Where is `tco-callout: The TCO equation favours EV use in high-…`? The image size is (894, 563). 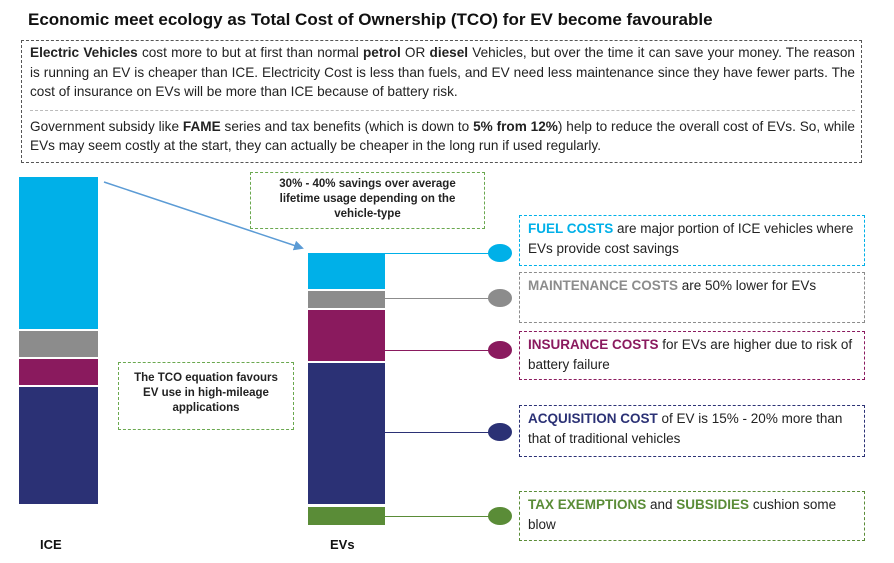
tco-callout: The TCO equation favours EV use in high-… is located at coordinates (206, 396).